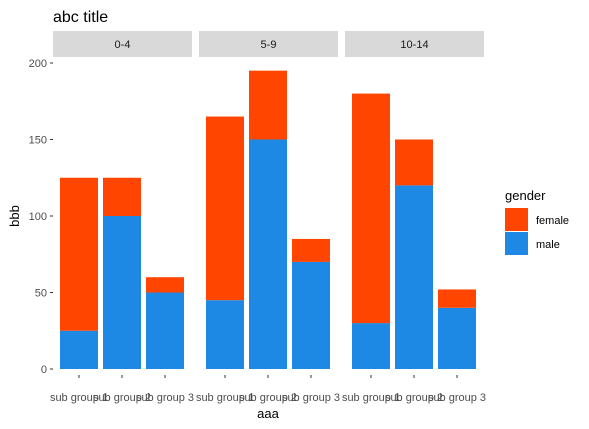 The height and width of the screenshot is (429, 589). What do you see at coordinates (268, 413) in the screenshot?
I see `x-axis-label: aaa` at bounding box center [268, 413].